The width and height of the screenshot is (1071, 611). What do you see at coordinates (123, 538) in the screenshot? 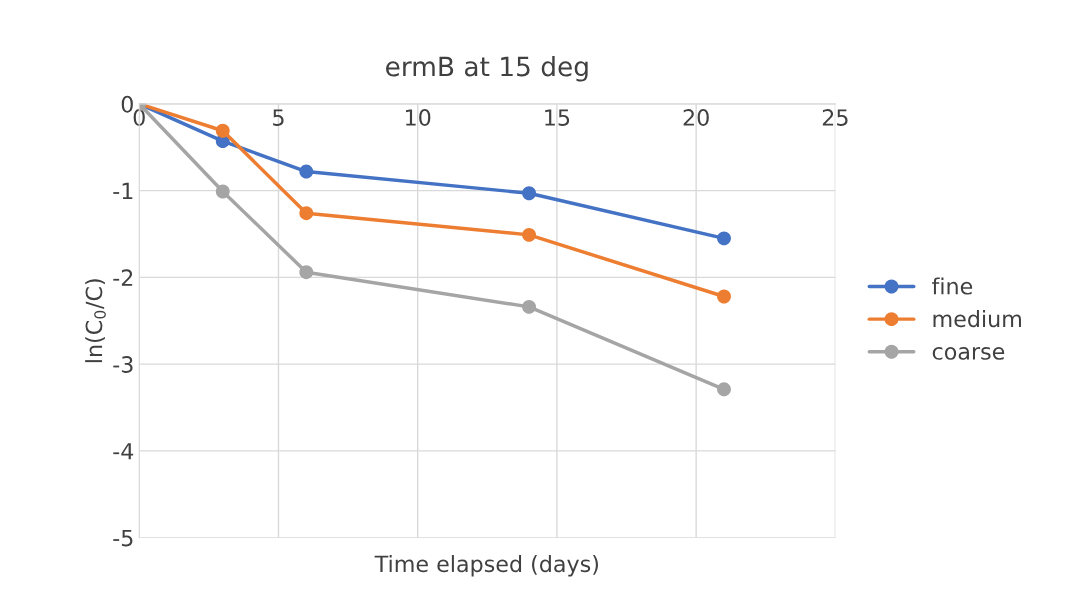
I see `y-tick-label: -5` at bounding box center [123, 538].